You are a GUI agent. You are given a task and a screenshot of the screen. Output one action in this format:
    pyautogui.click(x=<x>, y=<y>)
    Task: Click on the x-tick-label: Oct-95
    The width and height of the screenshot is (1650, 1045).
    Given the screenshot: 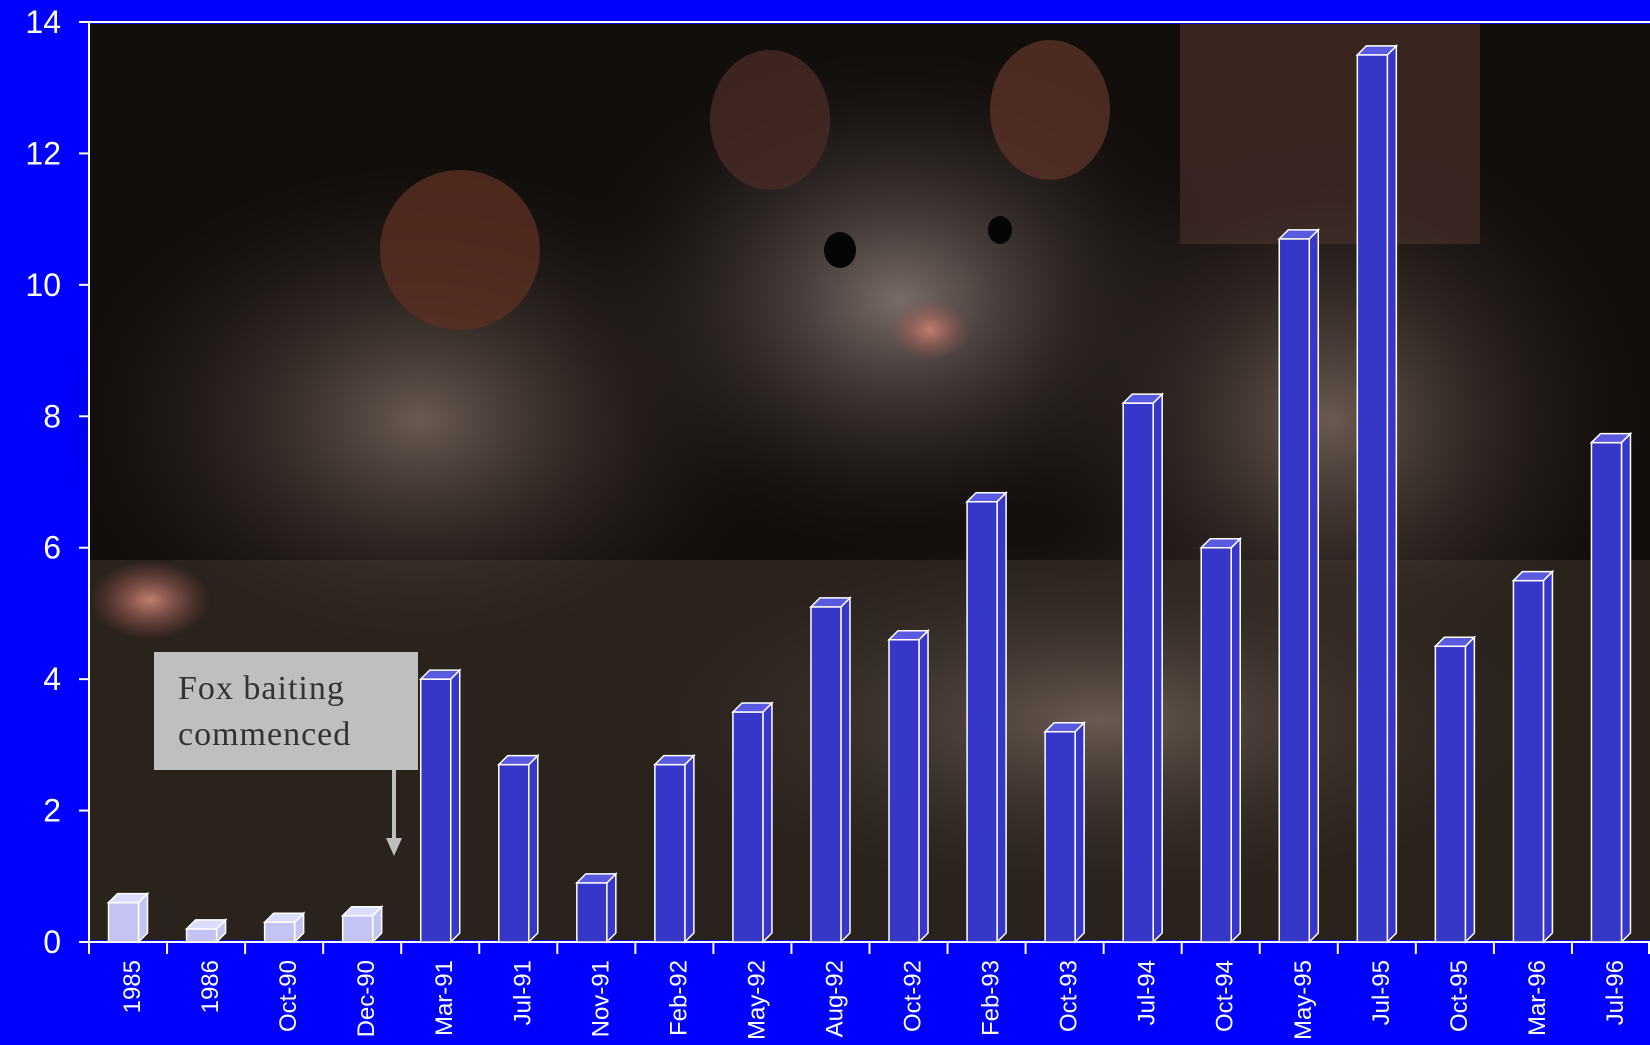 What is the action you would take?
    pyautogui.click(x=1459, y=996)
    